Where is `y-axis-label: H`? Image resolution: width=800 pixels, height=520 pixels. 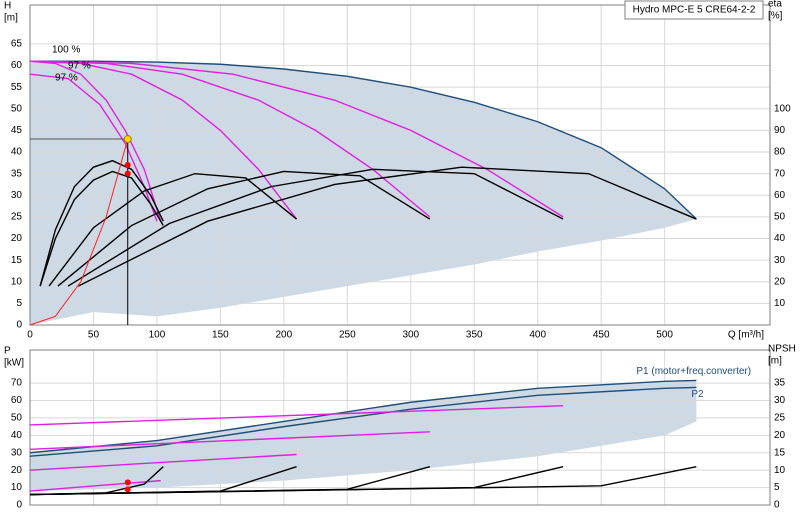
y-axis-label: H is located at coordinates (7, 6).